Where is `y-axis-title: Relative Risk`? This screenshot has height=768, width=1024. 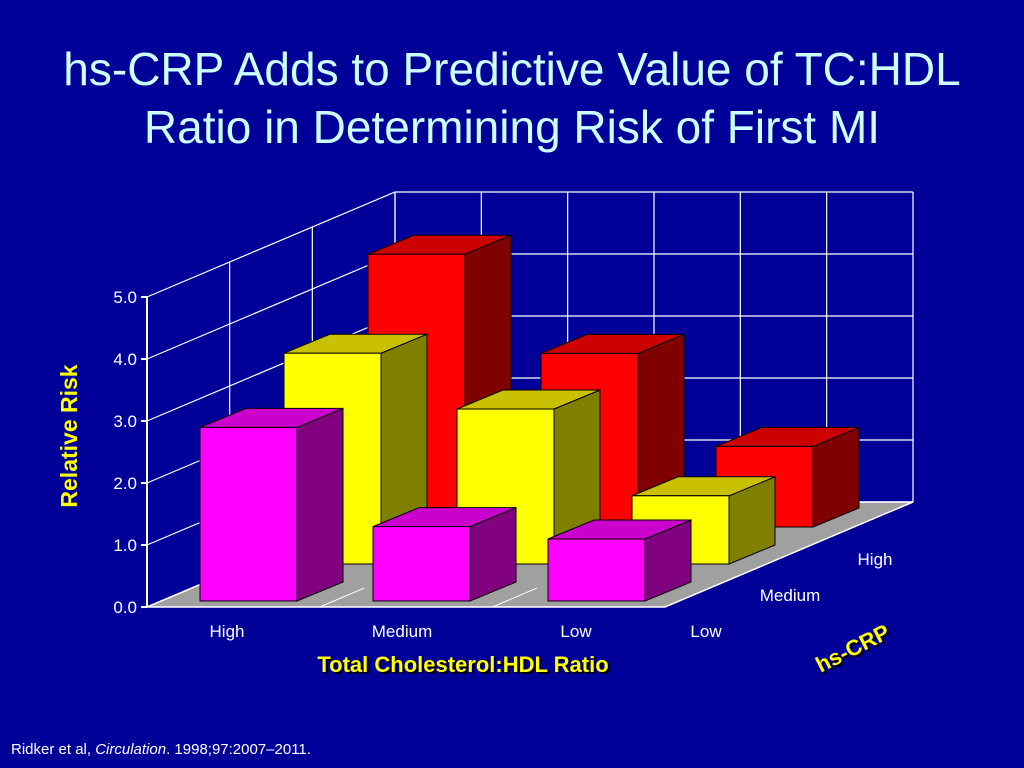
y-axis-title: Relative Risk is located at coordinates (69, 435).